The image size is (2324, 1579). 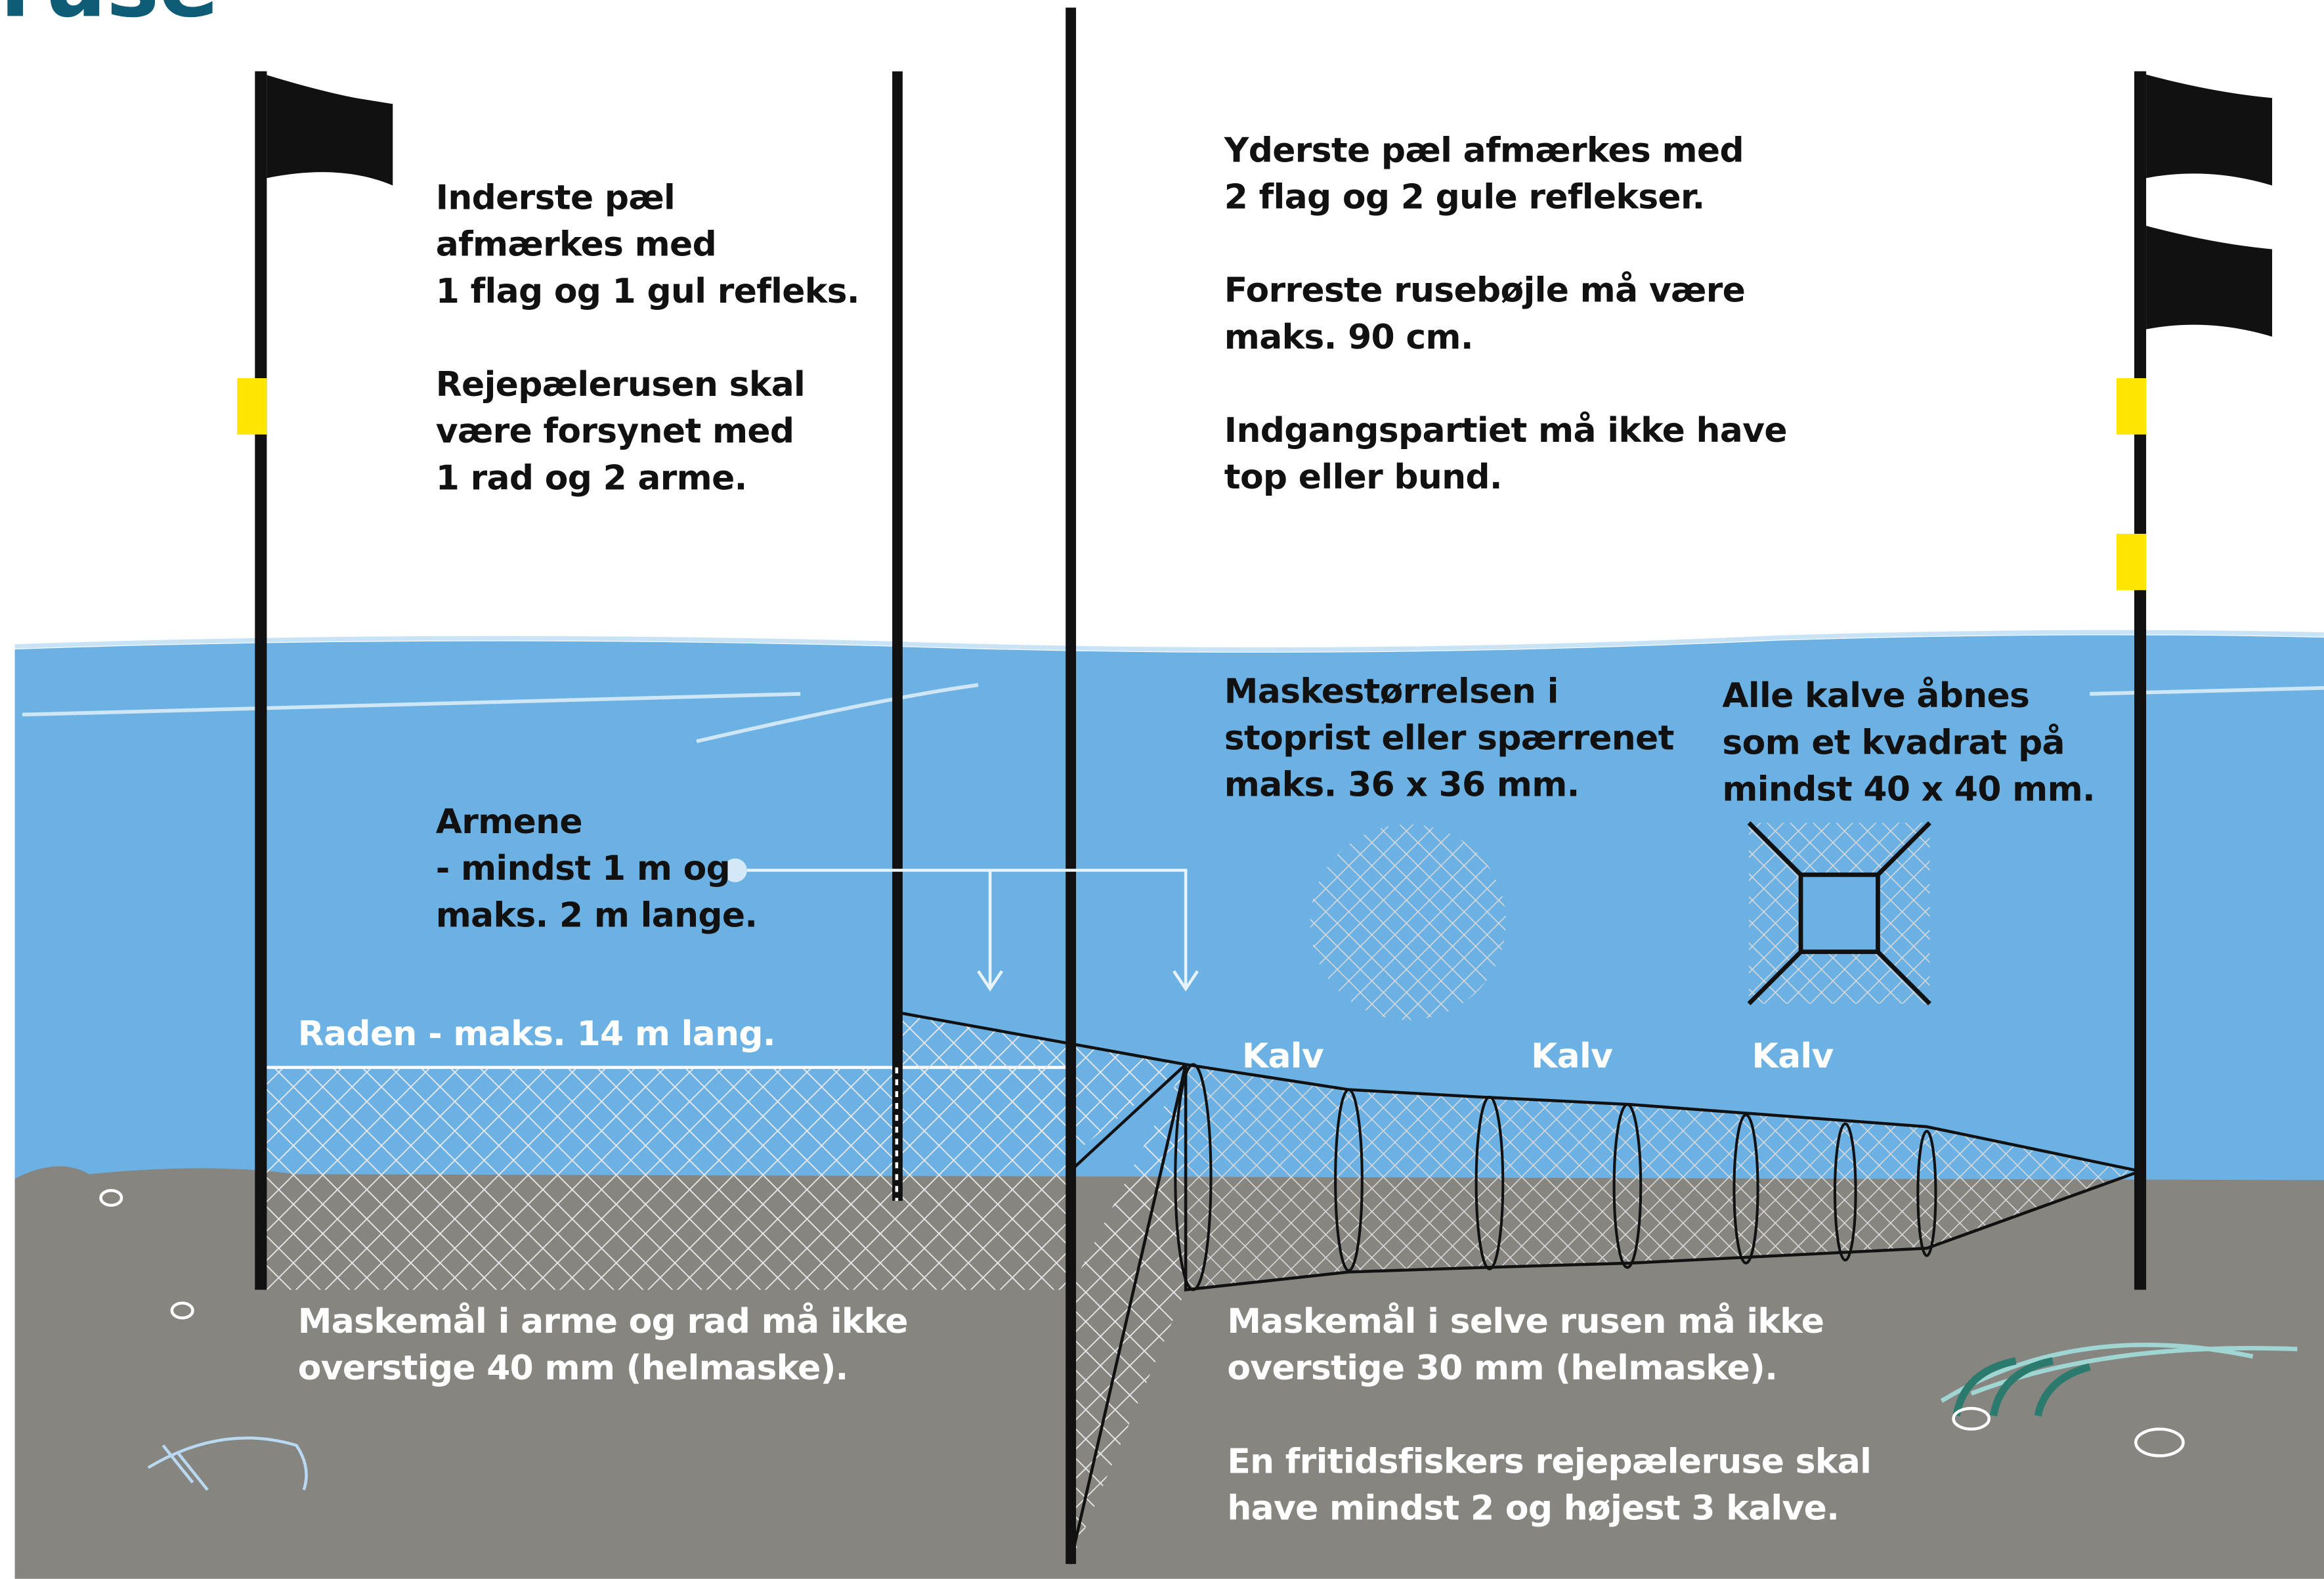 What do you see at coordinates (583, 868) in the screenshot?
I see `arms-note: - mindst 1 m og` at bounding box center [583, 868].